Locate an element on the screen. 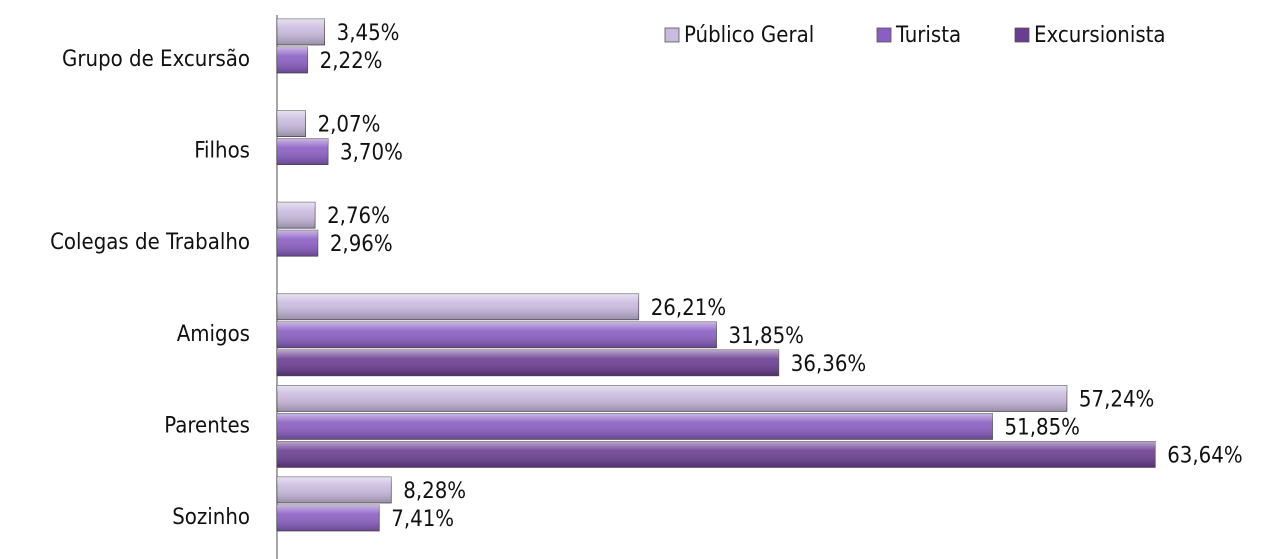 The height and width of the screenshot is (559, 1263). legend-label: Público Geral is located at coordinates (749, 35).